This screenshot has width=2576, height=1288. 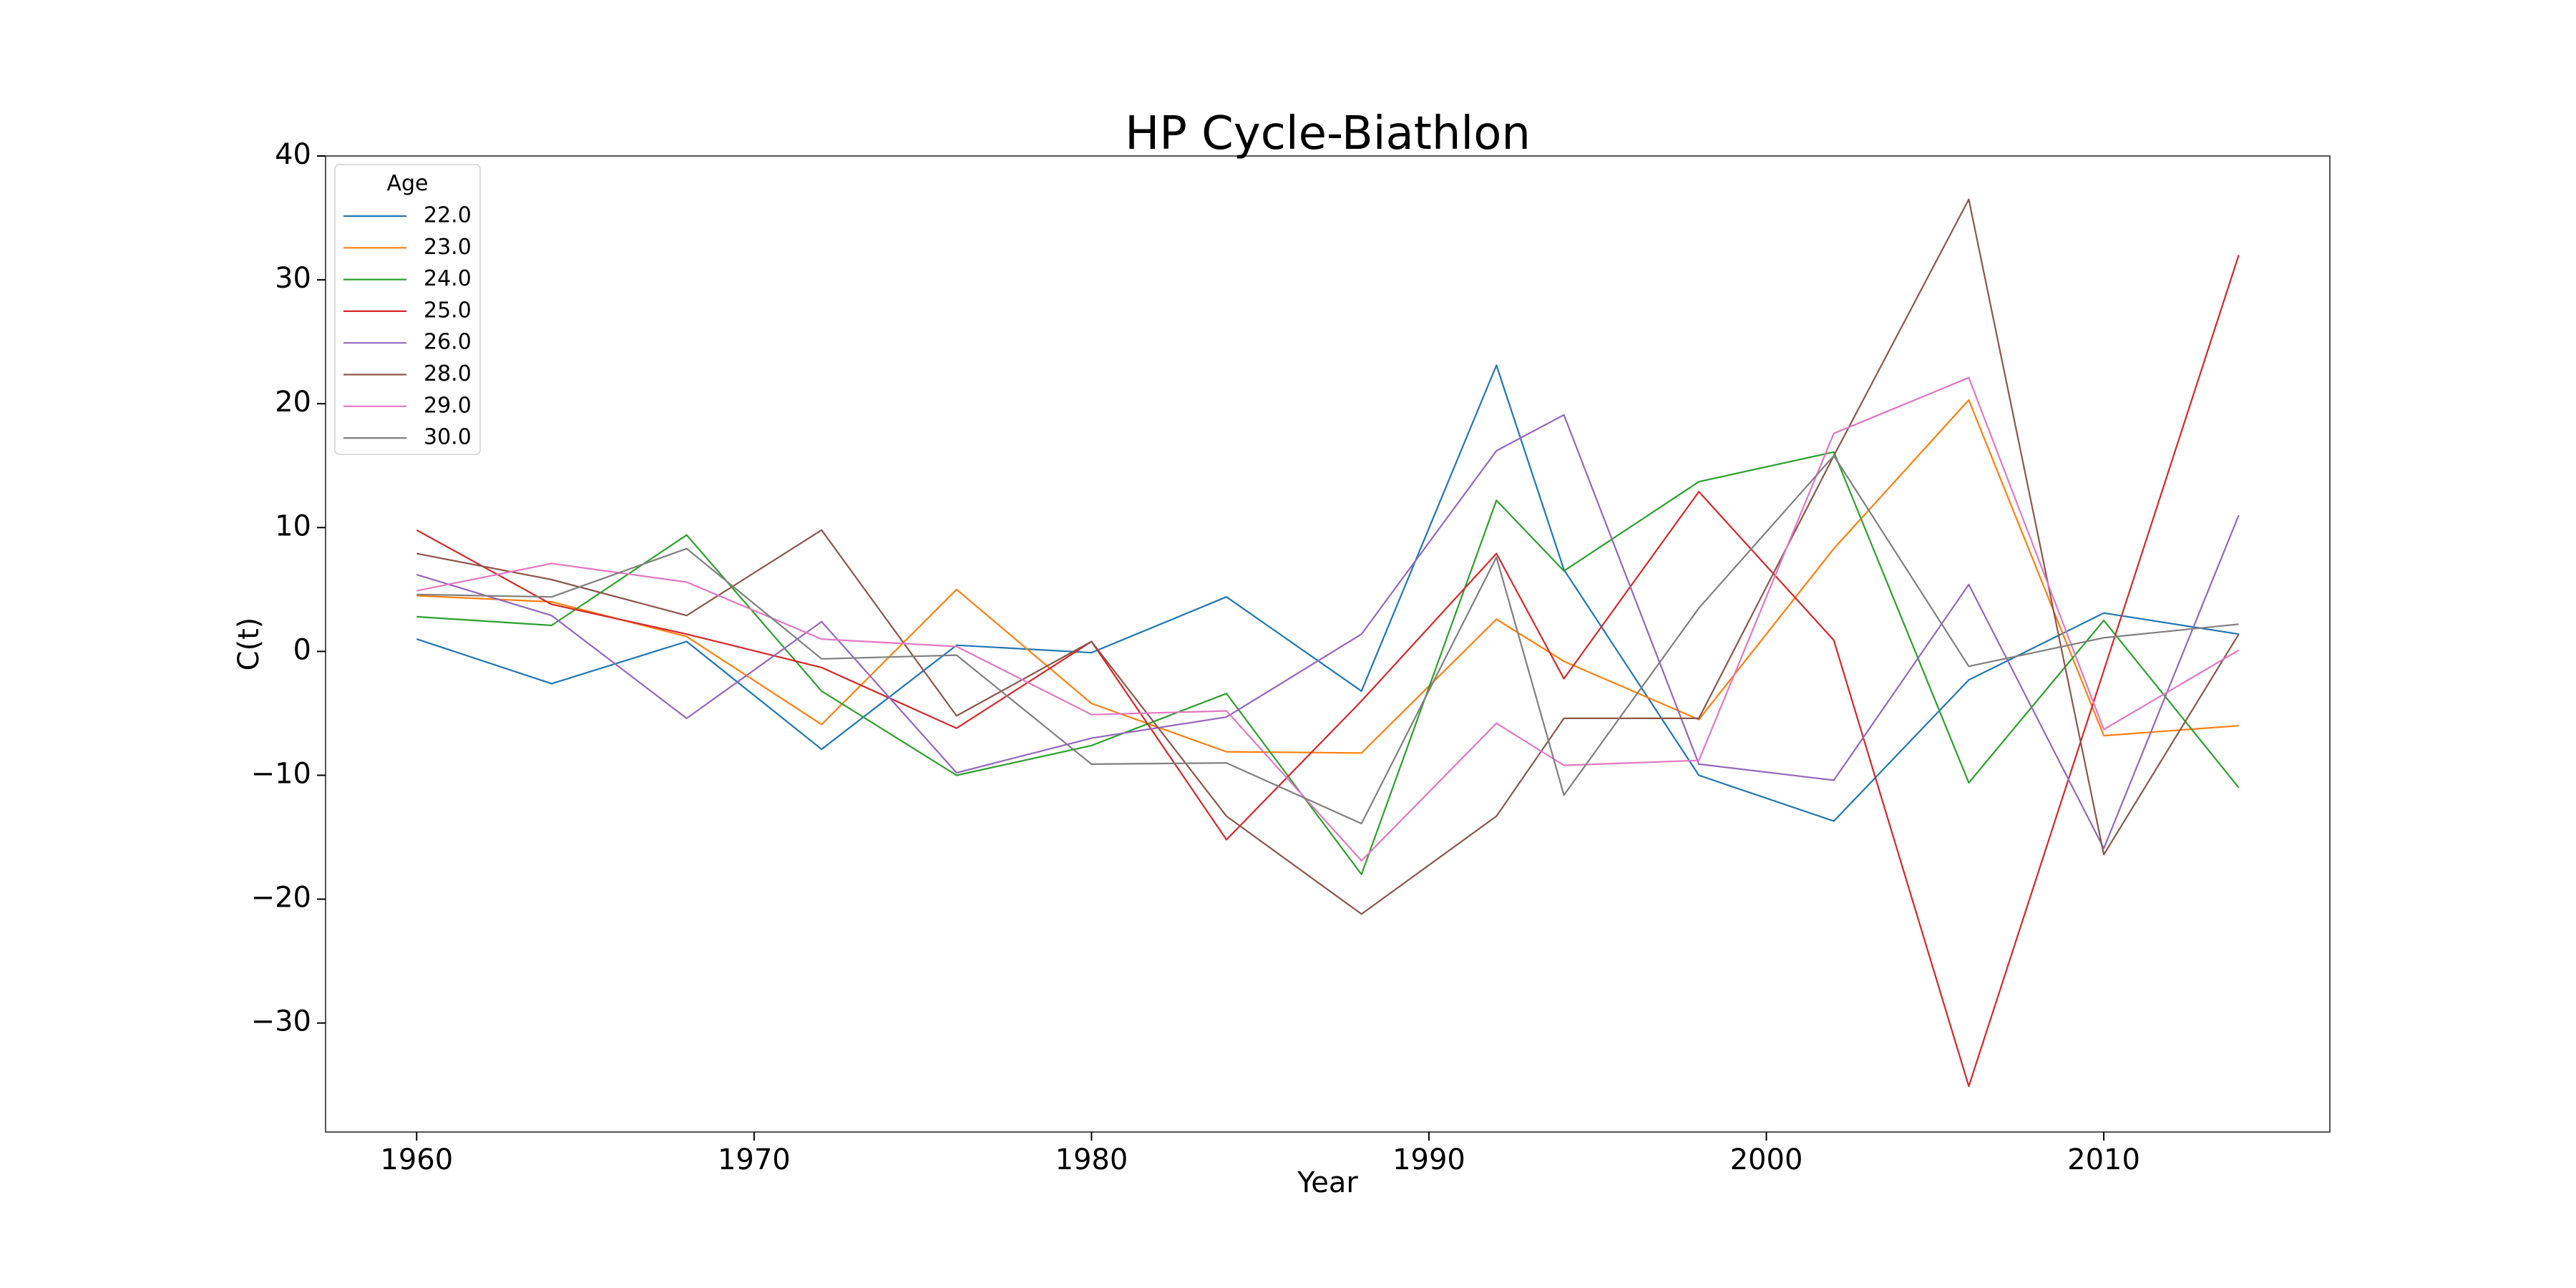 What do you see at coordinates (249, 644) in the screenshot?
I see `y-axis-label: C(t)` at bounding box center [249, 644].